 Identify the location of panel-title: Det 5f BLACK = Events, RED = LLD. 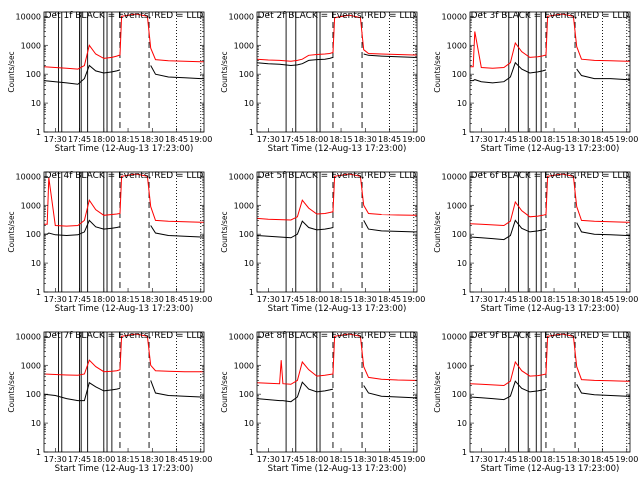
(337, 176).